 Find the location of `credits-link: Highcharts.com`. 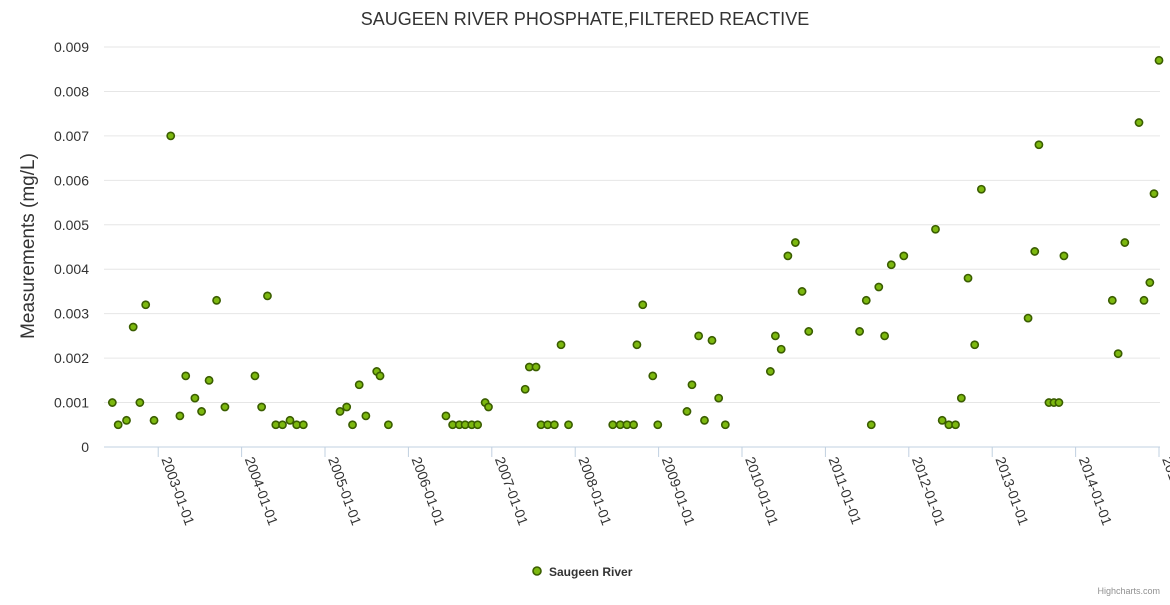

credits-link: Highcharts.com is located at coordinates (1128, 591).